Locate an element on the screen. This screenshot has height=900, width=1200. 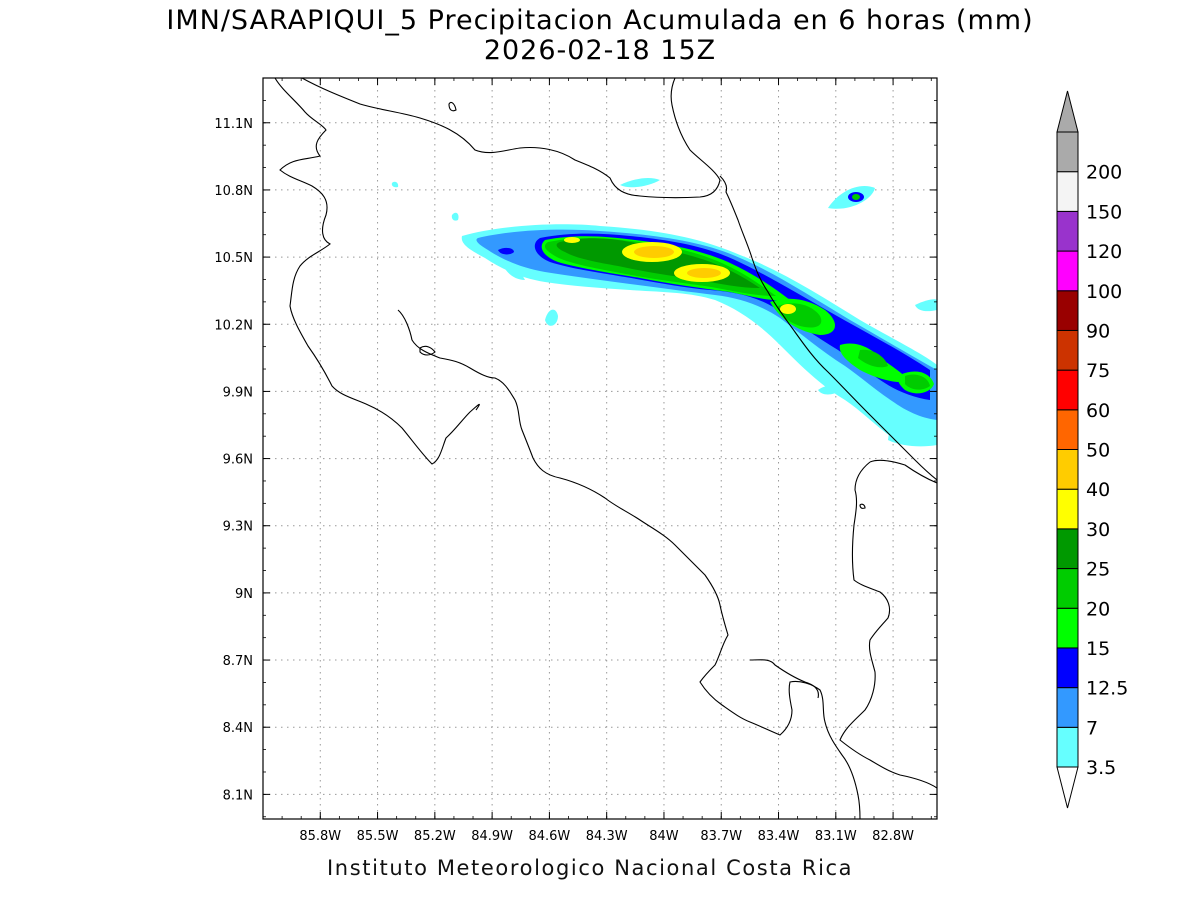
legend-label: 15 is located at coordinates (1098, 649).